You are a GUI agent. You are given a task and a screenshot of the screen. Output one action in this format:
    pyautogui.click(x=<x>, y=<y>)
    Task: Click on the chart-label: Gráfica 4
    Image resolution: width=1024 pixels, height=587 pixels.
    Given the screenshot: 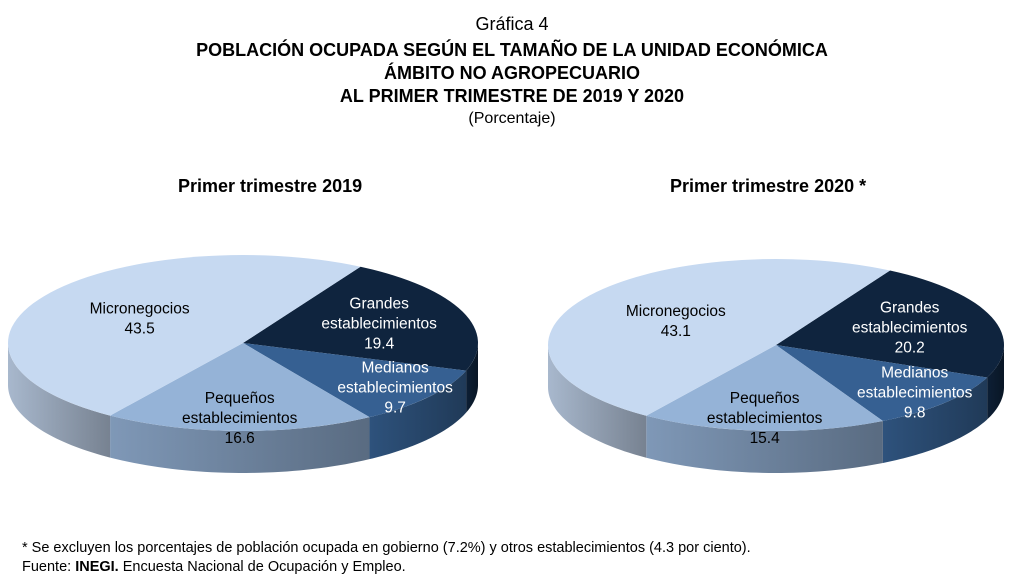 What is the action you would take?
    pyautogui.click(x=512, y=24)
    